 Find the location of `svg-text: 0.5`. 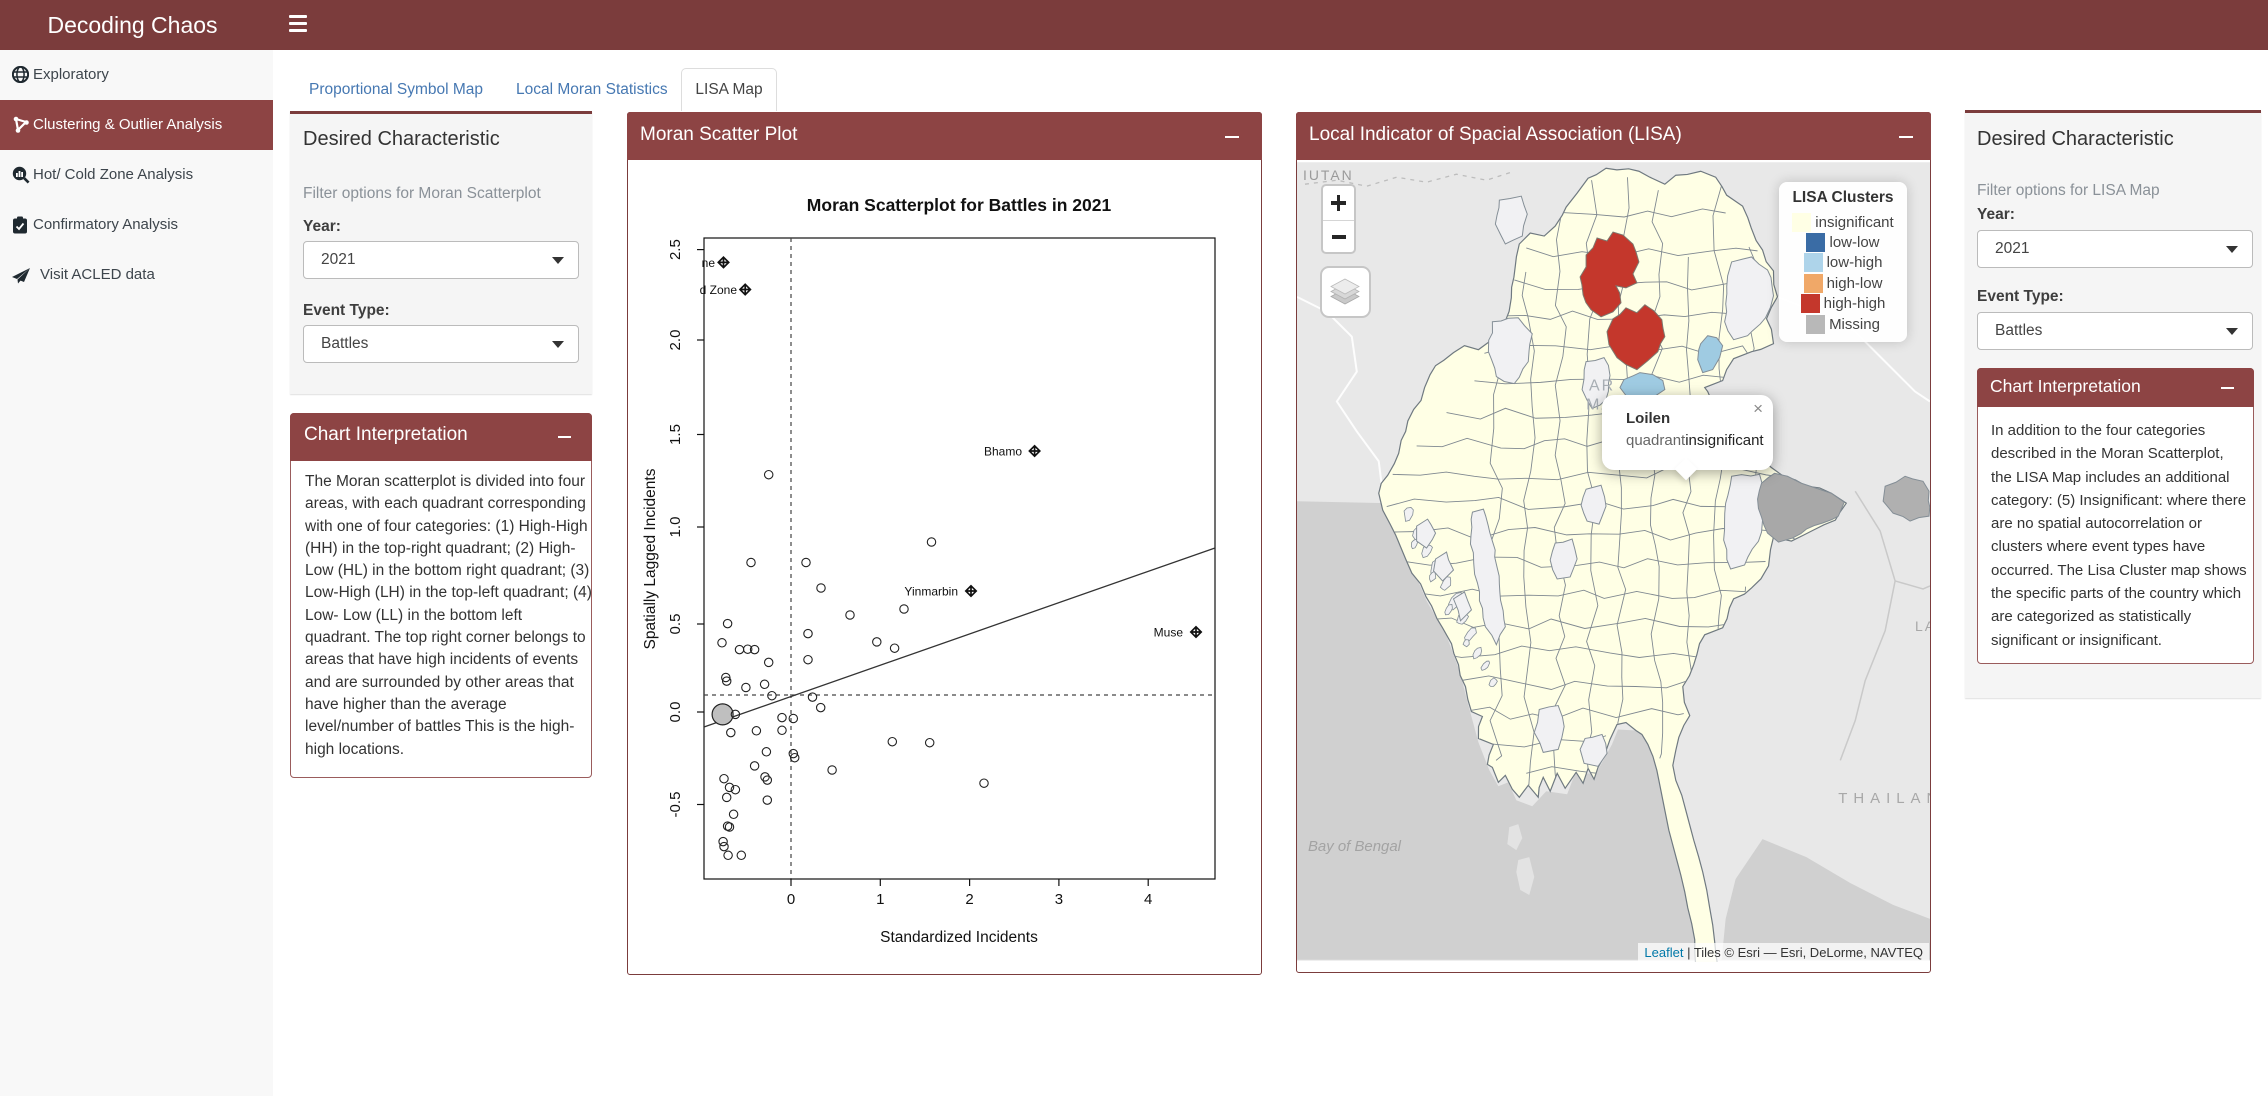

svg-text: 0.5 is located at coordinates (675, 624).